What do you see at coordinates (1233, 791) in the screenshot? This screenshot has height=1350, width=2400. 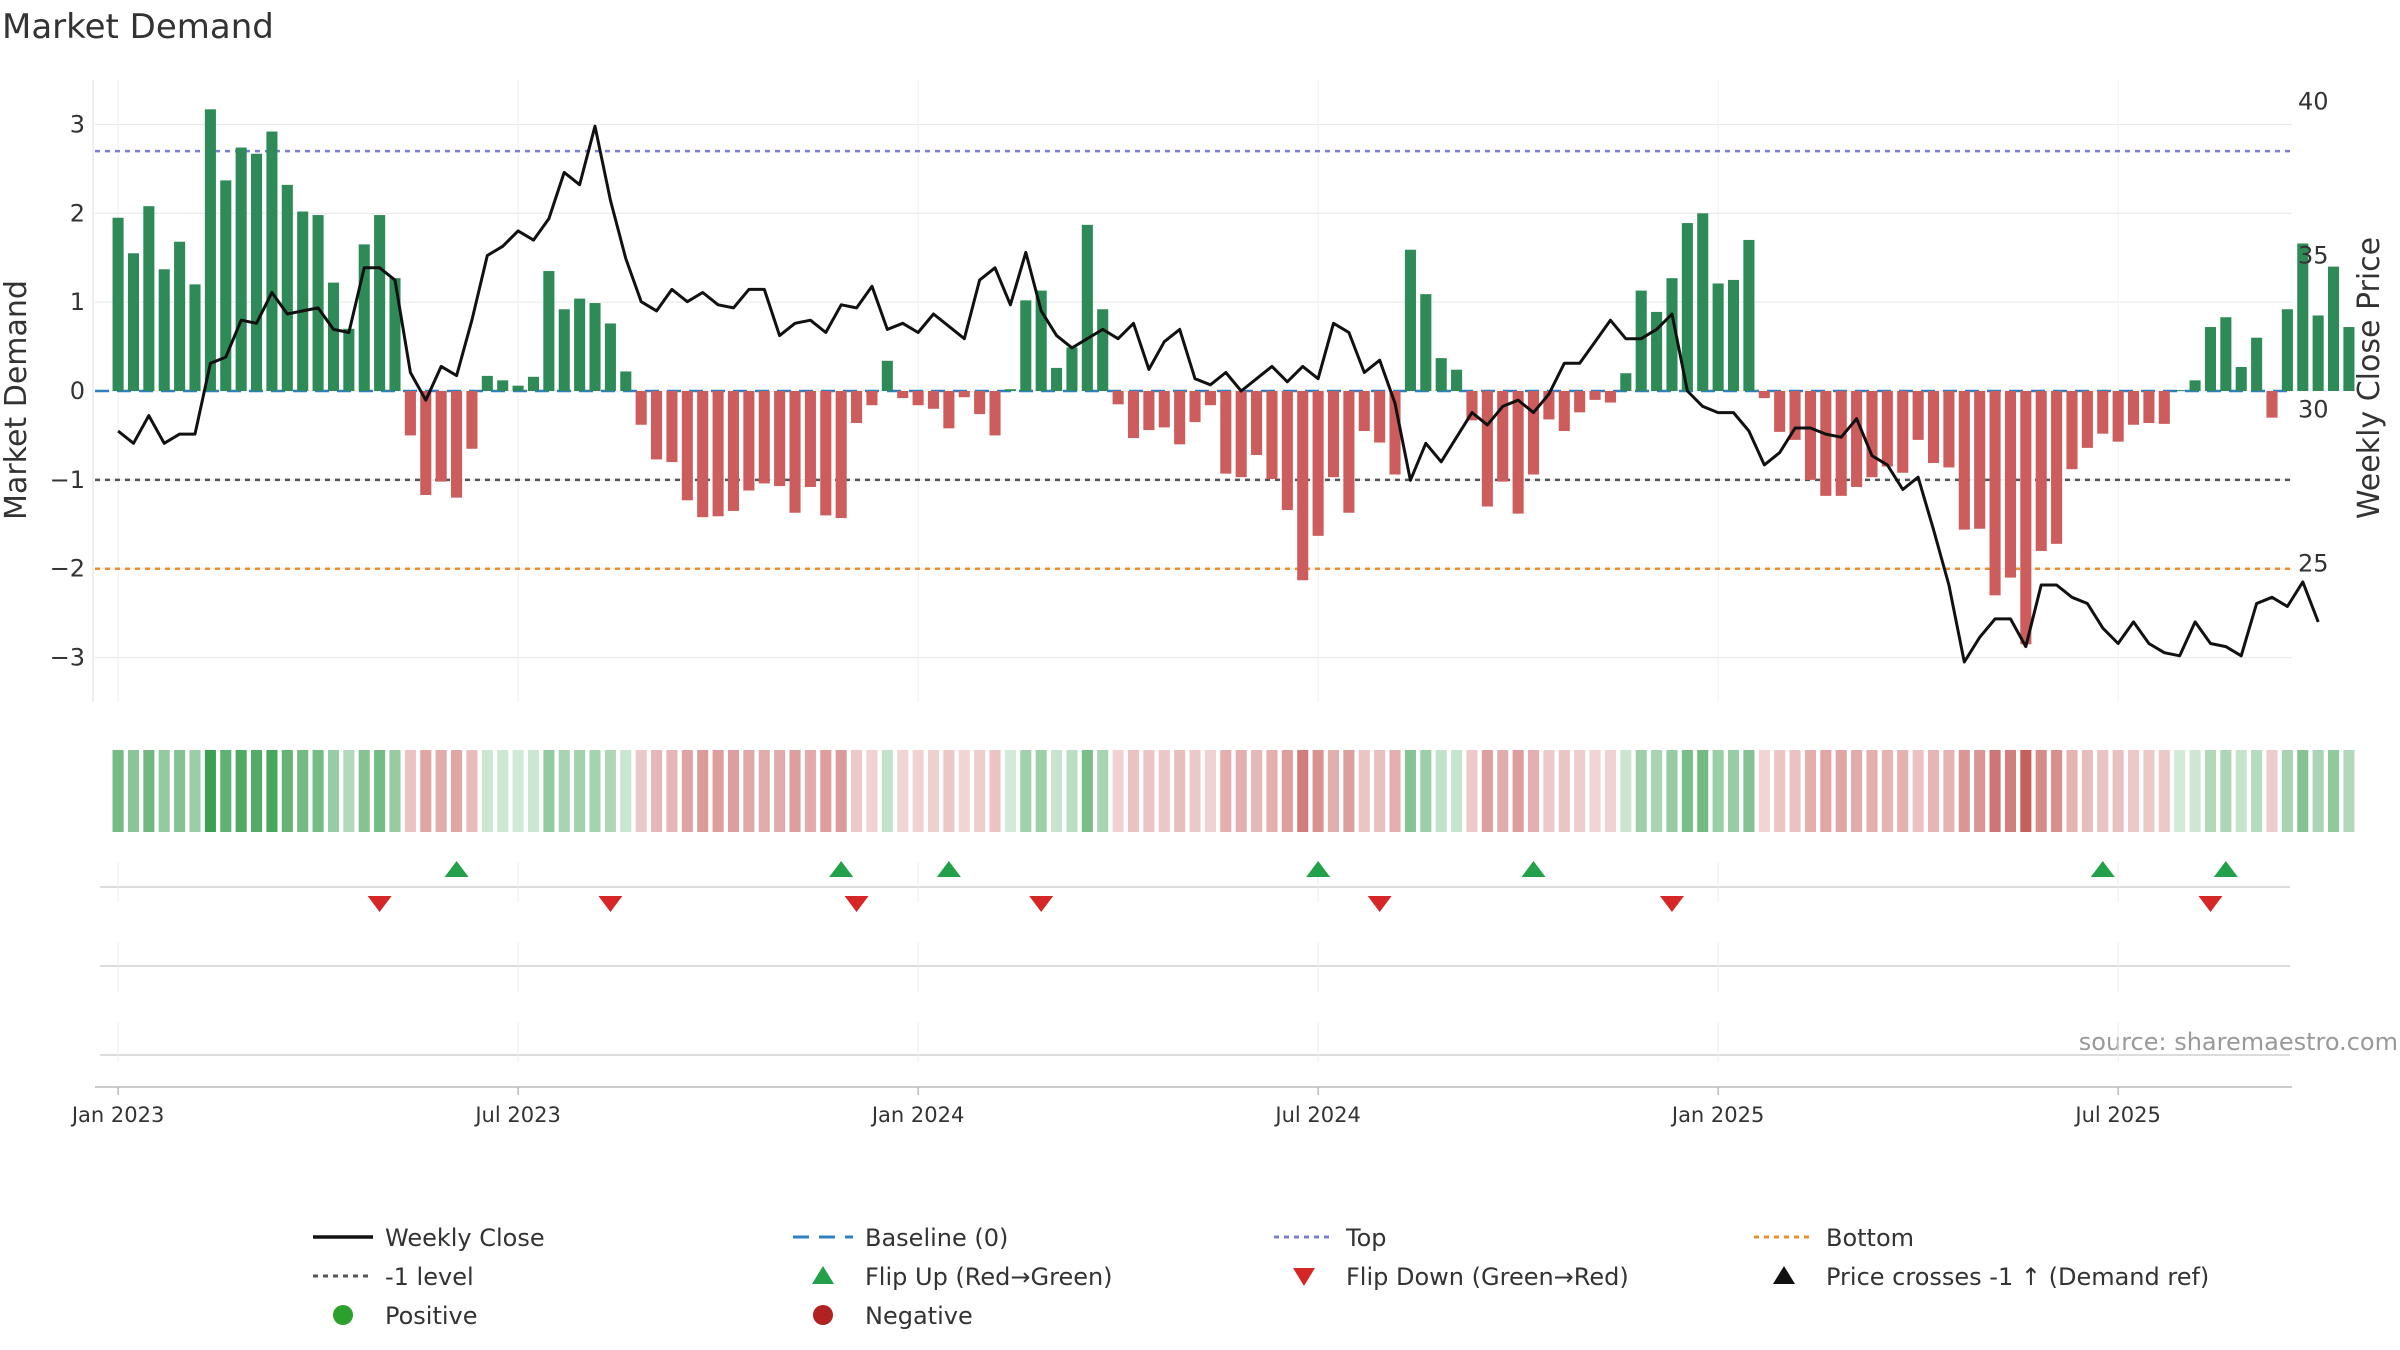 I see `demand-heat-strip` at bounding box center [1233, 791].